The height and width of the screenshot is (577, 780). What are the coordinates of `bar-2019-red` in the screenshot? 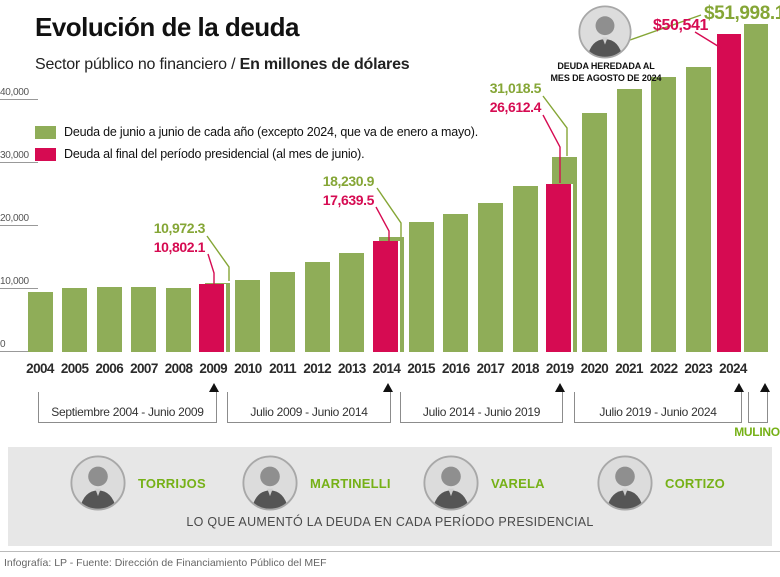 It's located at (559, 268).